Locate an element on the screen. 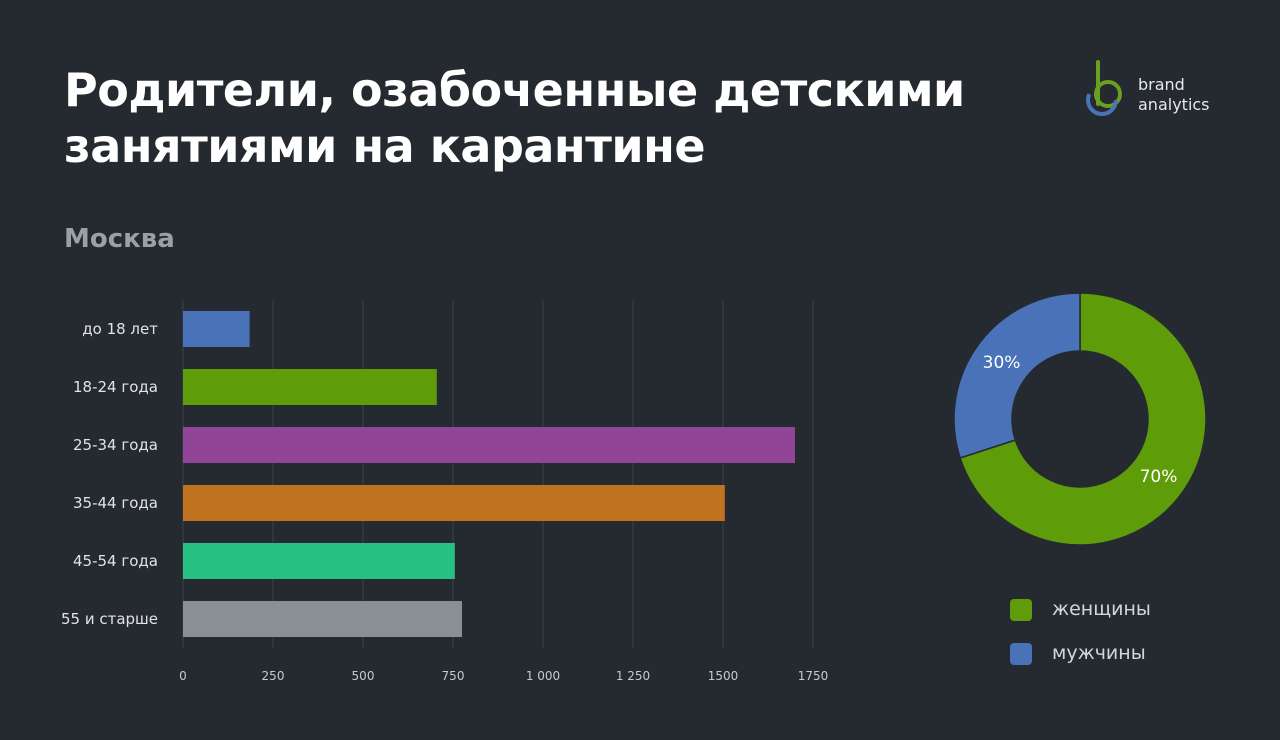 Image resolution: width=1280 pixels, height=740 pixels. brand-logo: brand analytics is located at coordinates (1159, 90).